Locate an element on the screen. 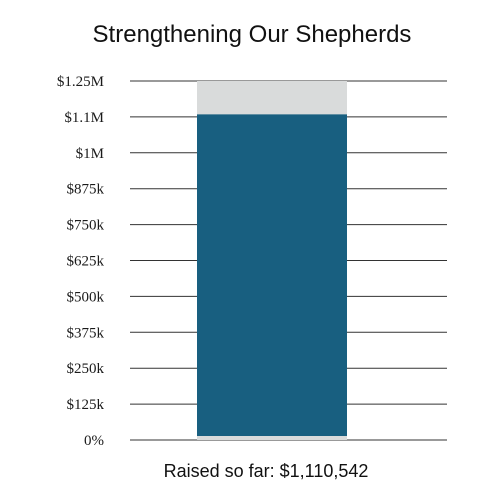  y-tick-label: $875k is located at coordinates (86, 190).